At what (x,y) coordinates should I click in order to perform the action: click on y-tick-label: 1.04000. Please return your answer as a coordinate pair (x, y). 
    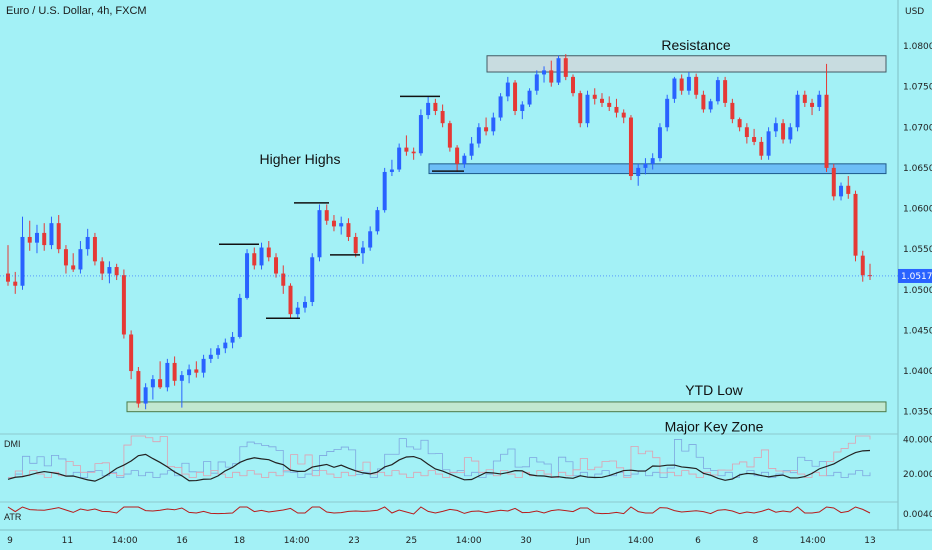
    Looking at the image, I should click on (917, 372).